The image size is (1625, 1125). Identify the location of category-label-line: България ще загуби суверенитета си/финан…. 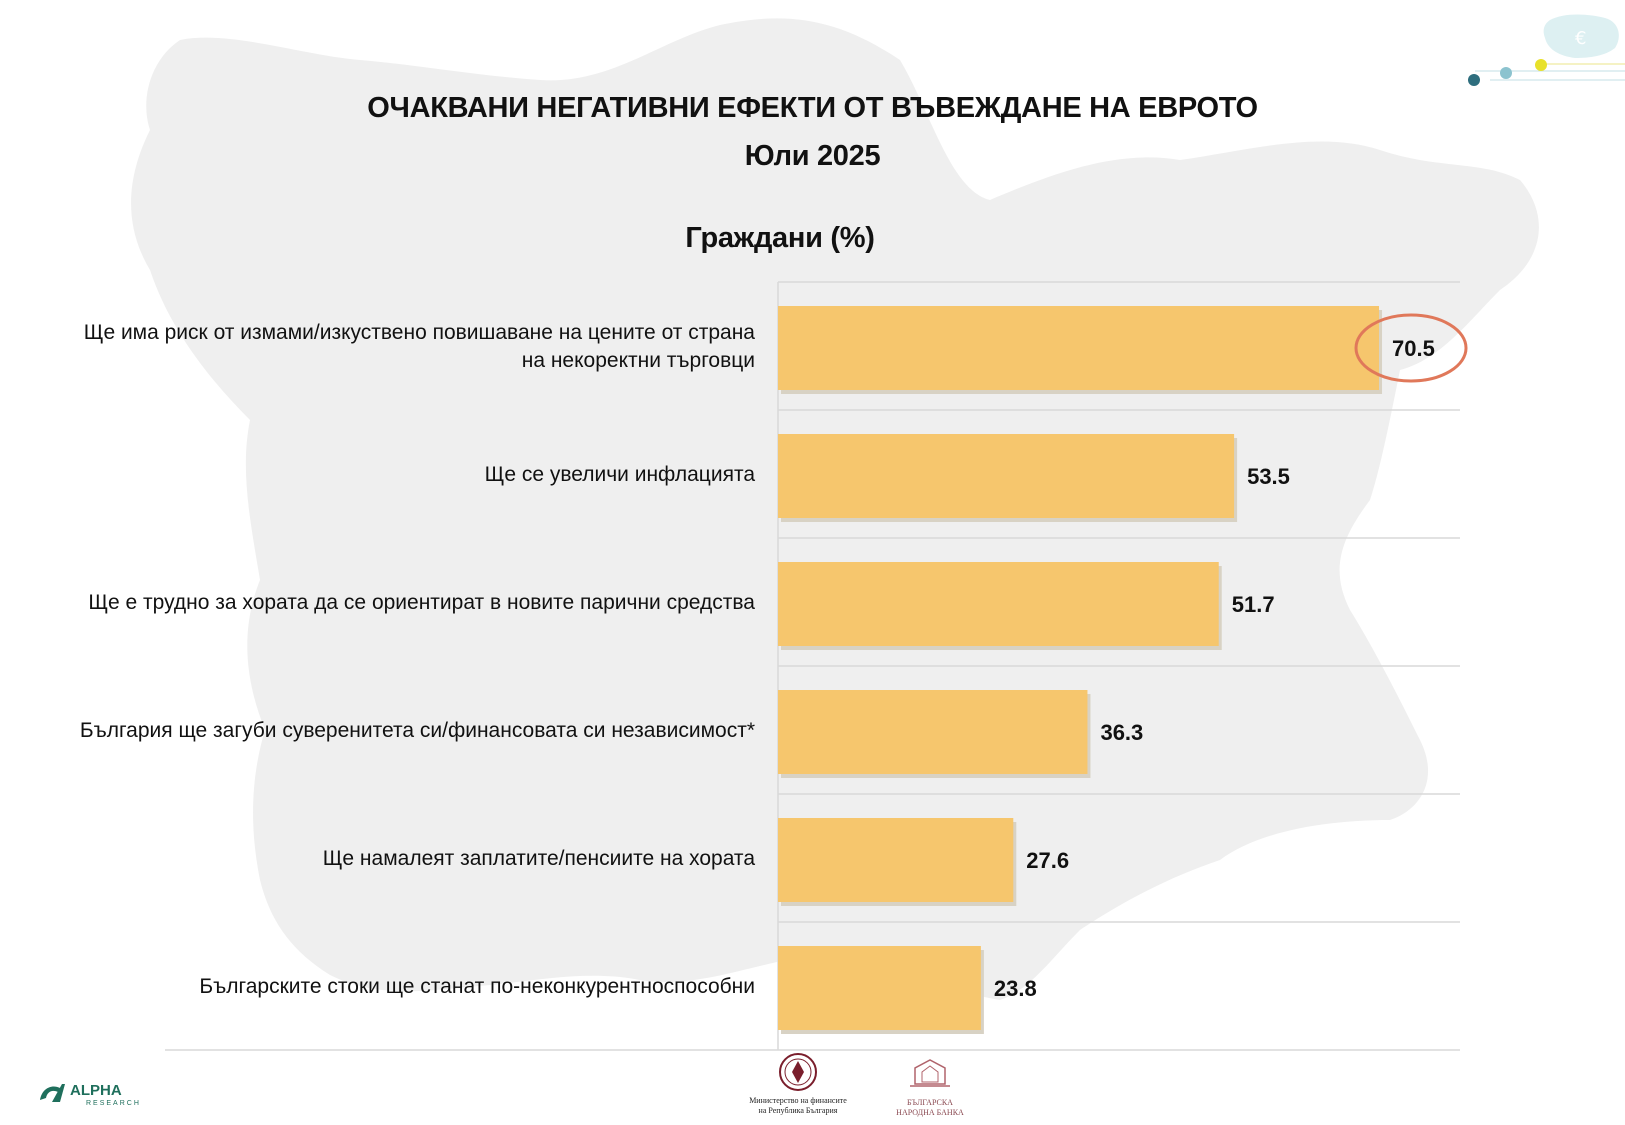
(417, 730).